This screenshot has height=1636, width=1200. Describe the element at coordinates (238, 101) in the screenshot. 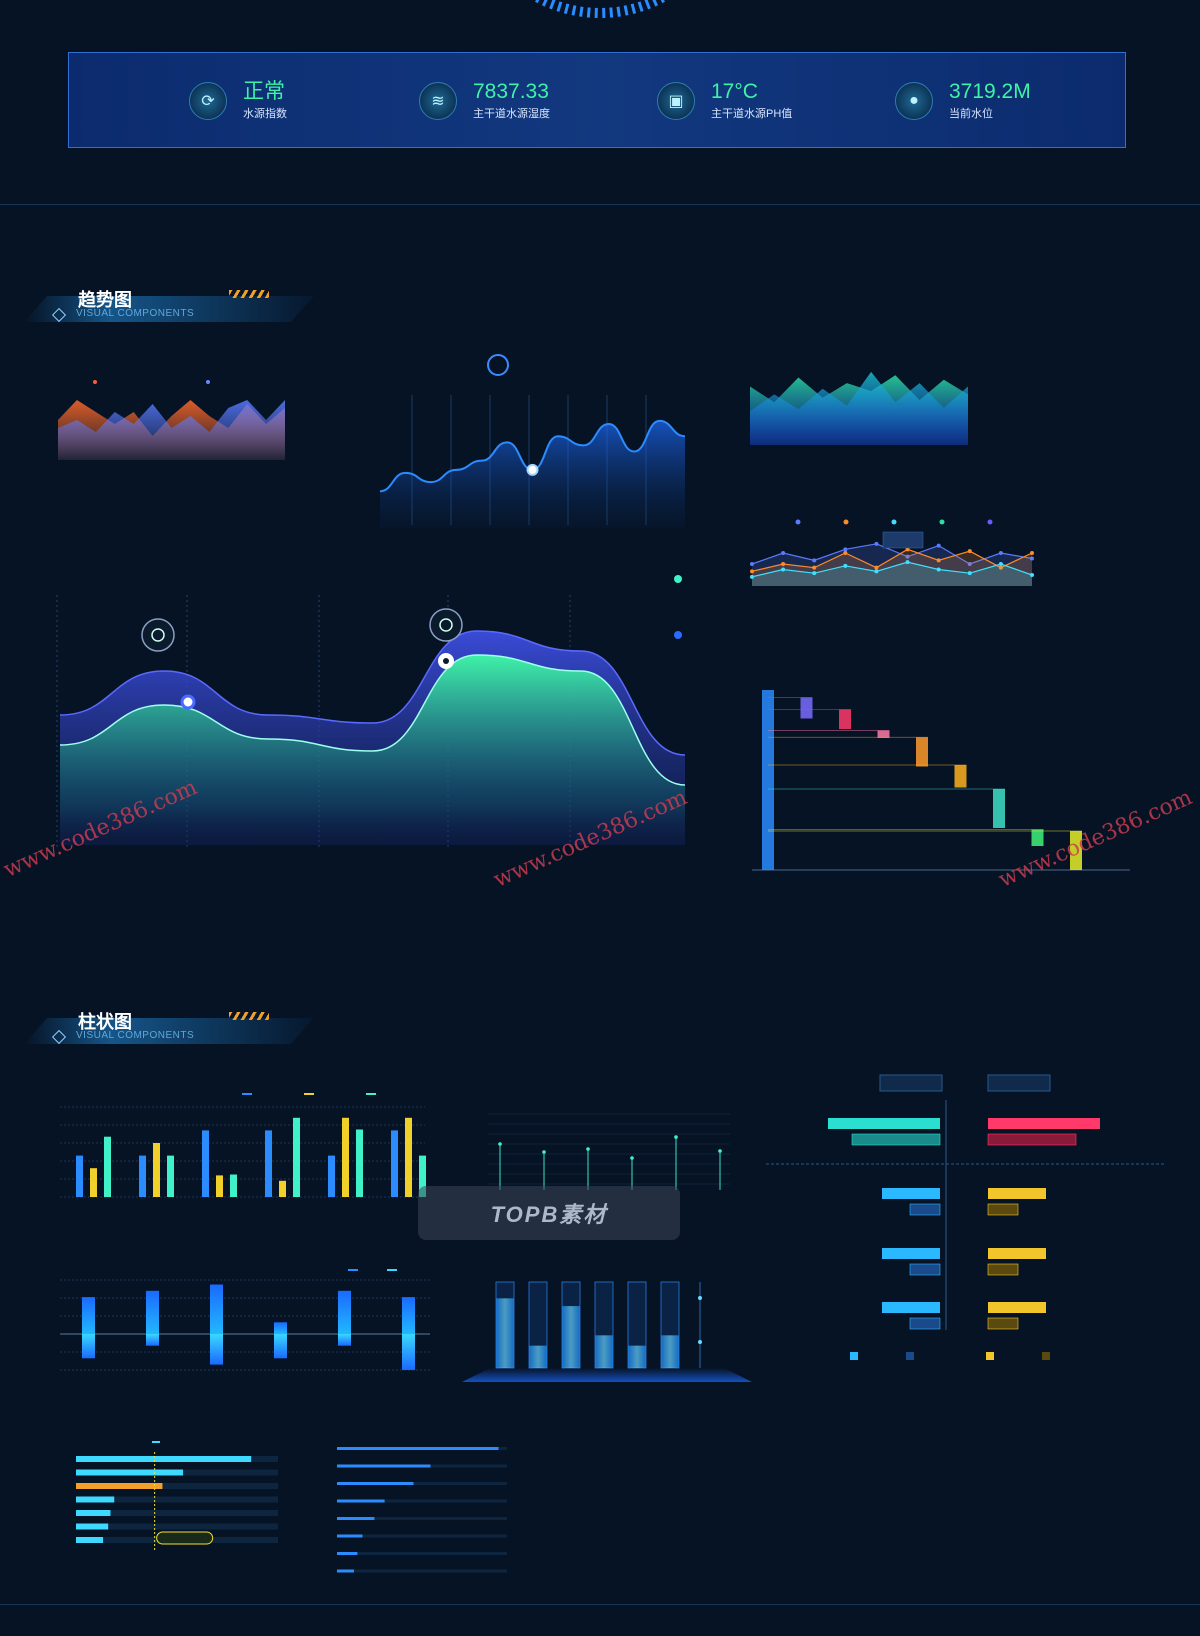

I see `kpi-water-index: ⟳ 正常 水源指数` at that location.